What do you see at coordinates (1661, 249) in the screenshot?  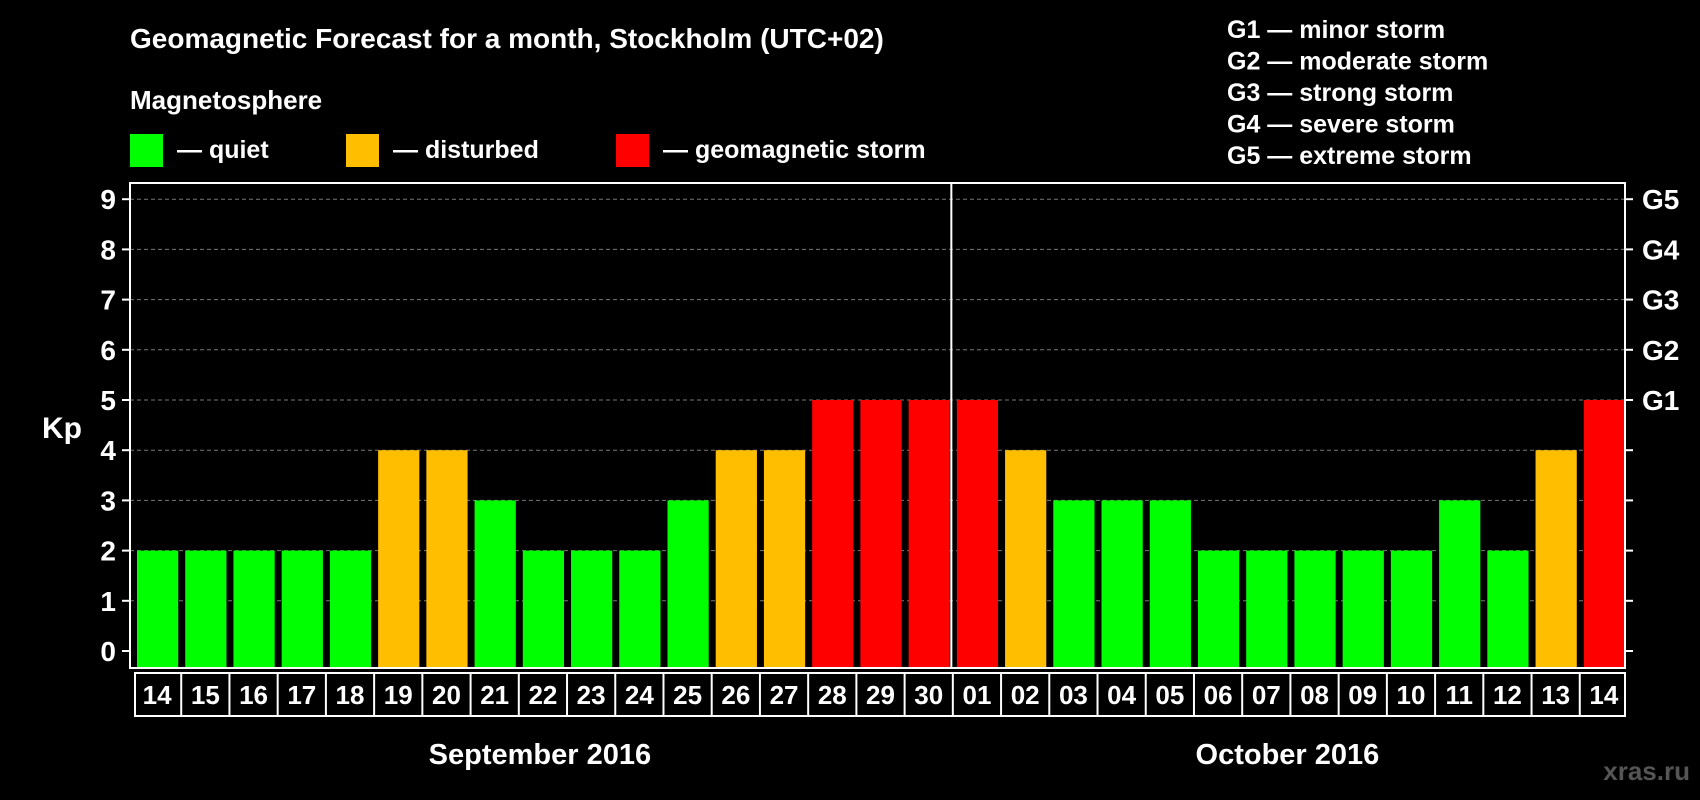 I see `storm-axis-label: G4` at bounding box center [1661, 249].